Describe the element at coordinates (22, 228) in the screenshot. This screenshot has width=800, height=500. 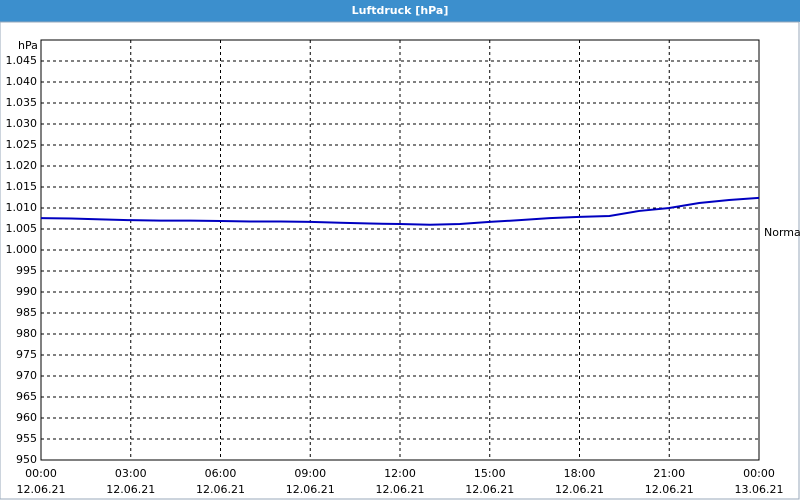
I see `y-tick-label: 1.005` at that location.